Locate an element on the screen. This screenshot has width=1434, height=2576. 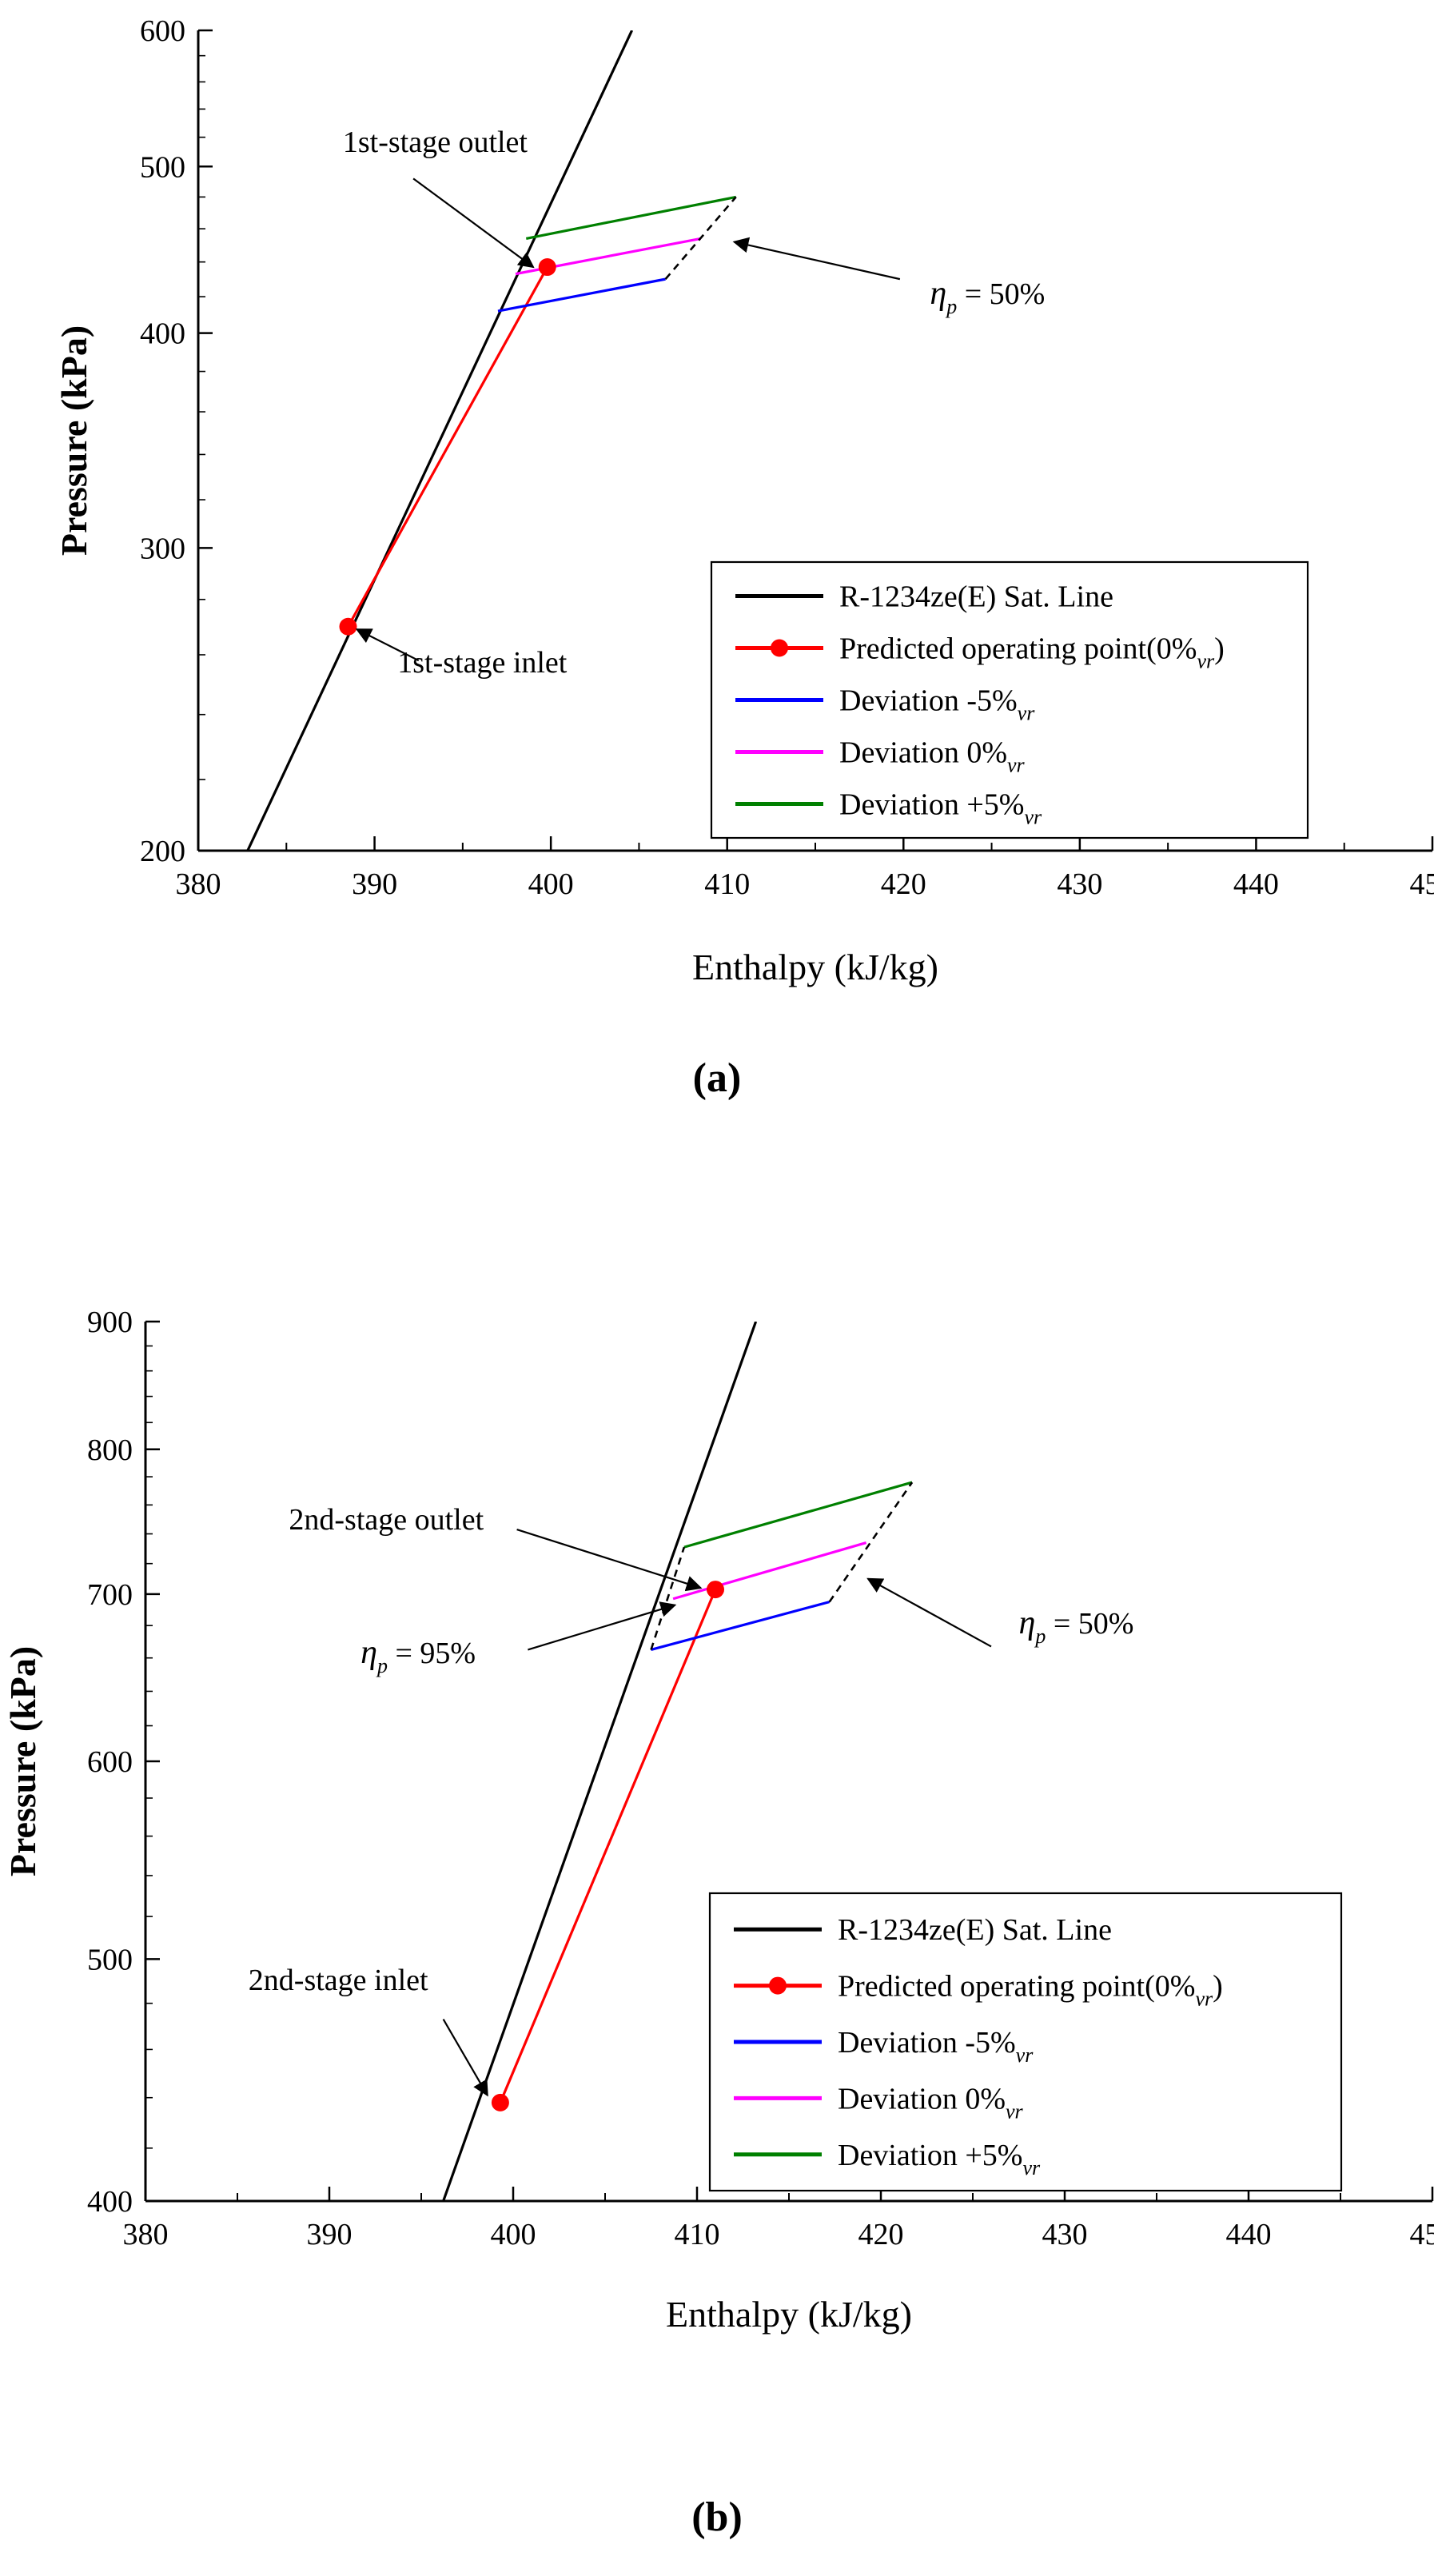
x-tick-label-text: 430 is located at coordinates (1079, 884).